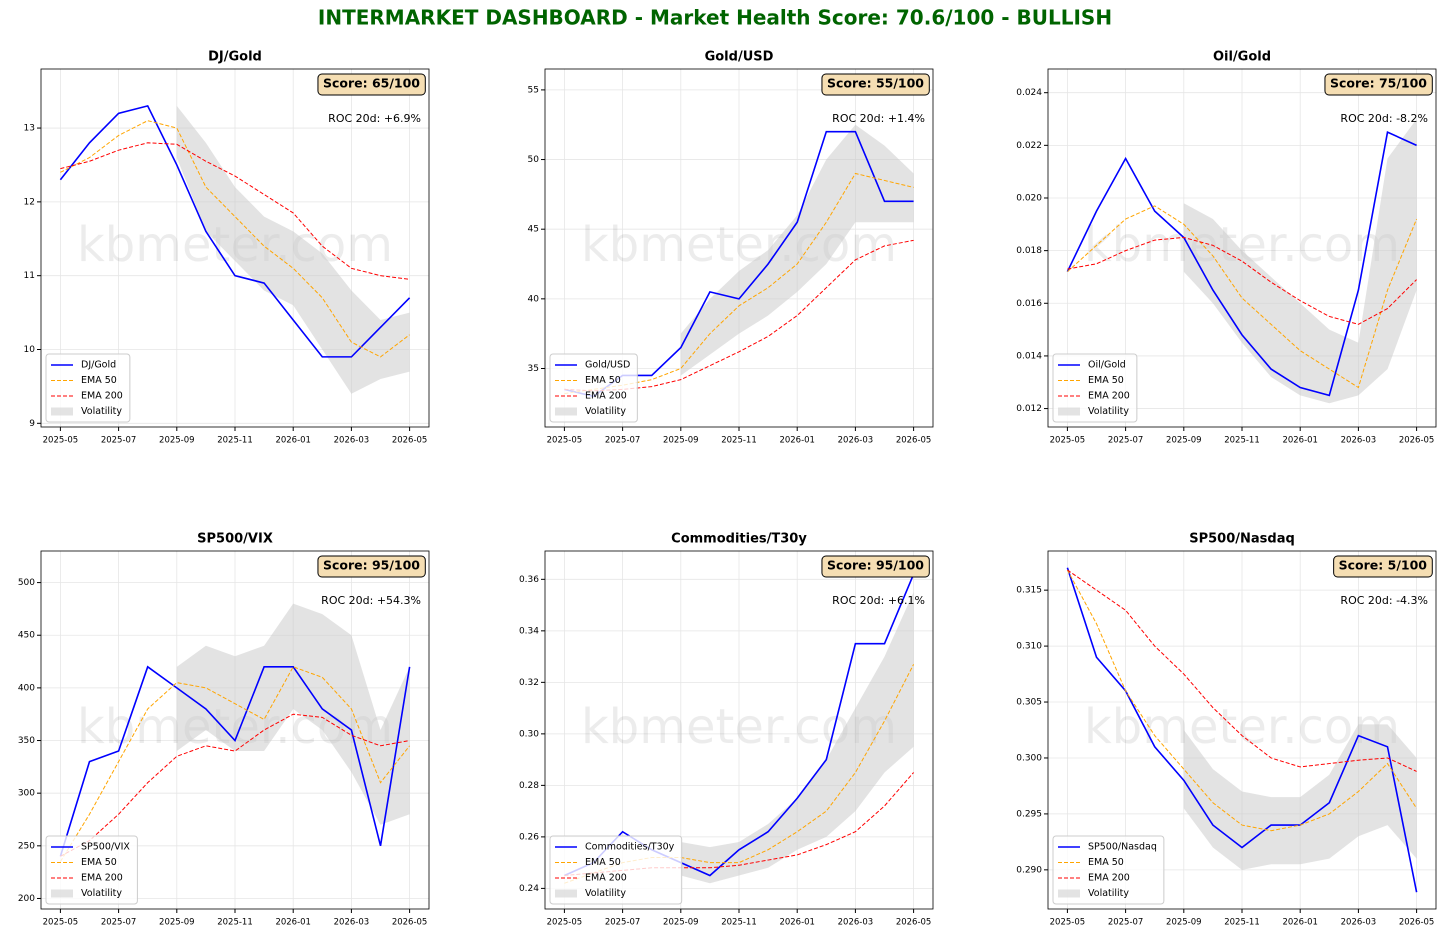 The height and width of the screenshot is (939, 1451). What do you see at coordinates (630, 847) in the screenshot?
I see `legend-label: Commodities/T30y` at bounding box center [630, 847].